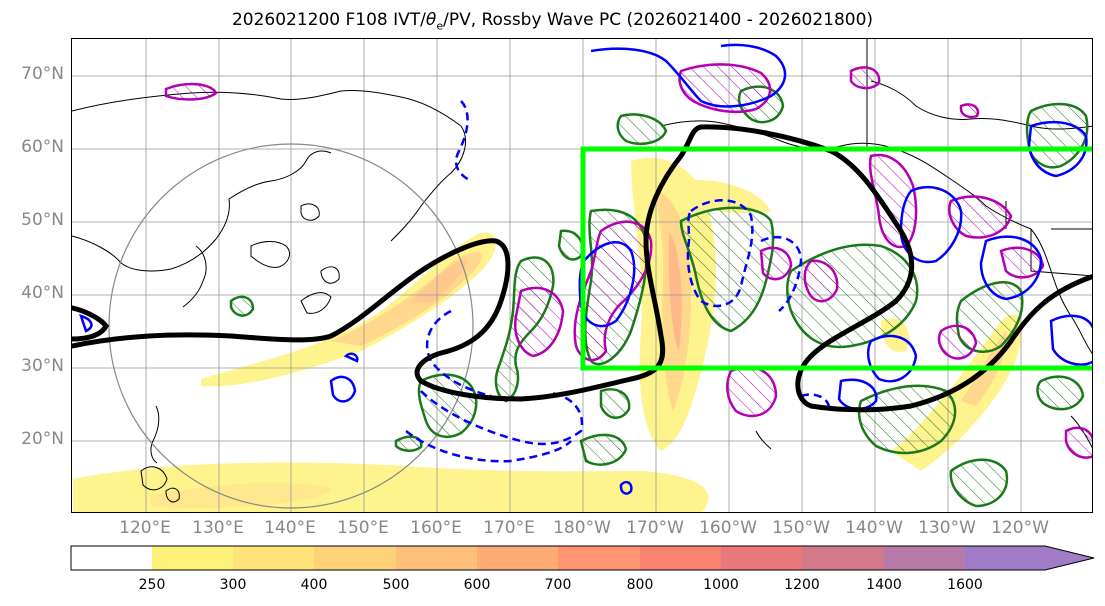 This screenshot has width=1105, height=606. I want to click on lon-label-150w: 150°W, so click(801, 528).